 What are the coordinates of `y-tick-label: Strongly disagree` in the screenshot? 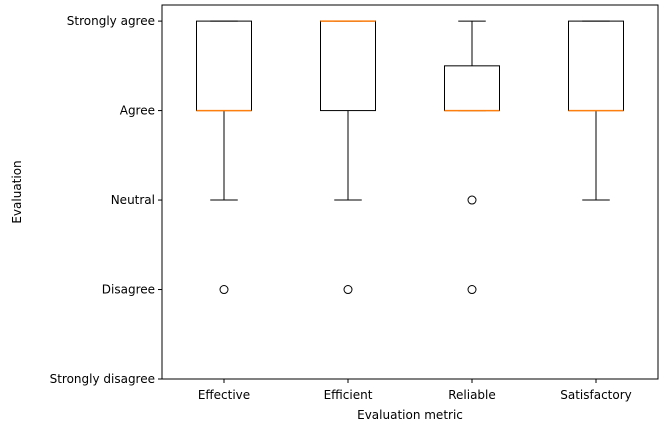 It's located at (102, 379).